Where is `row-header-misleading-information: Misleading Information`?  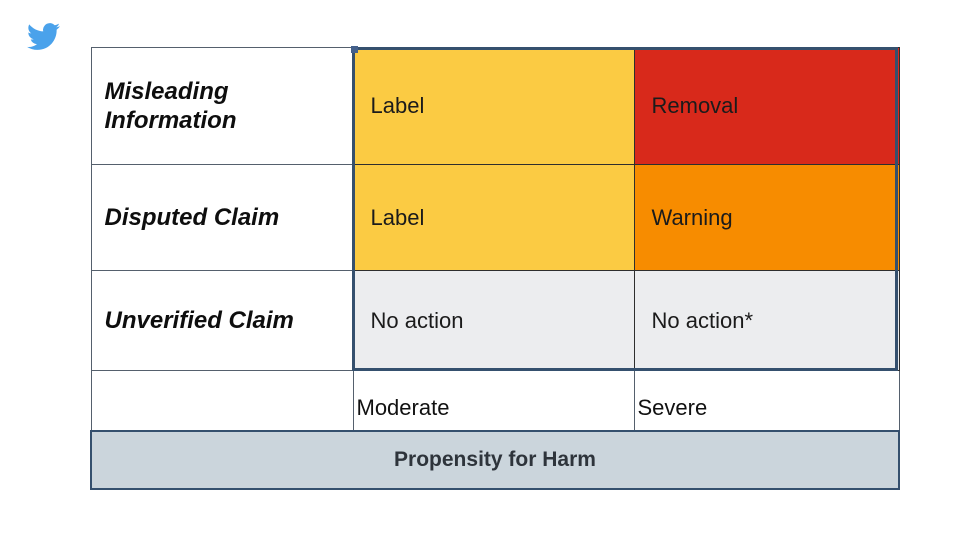
row-header-misleading-information: Misleading Information is located at coordinates (222, 106).